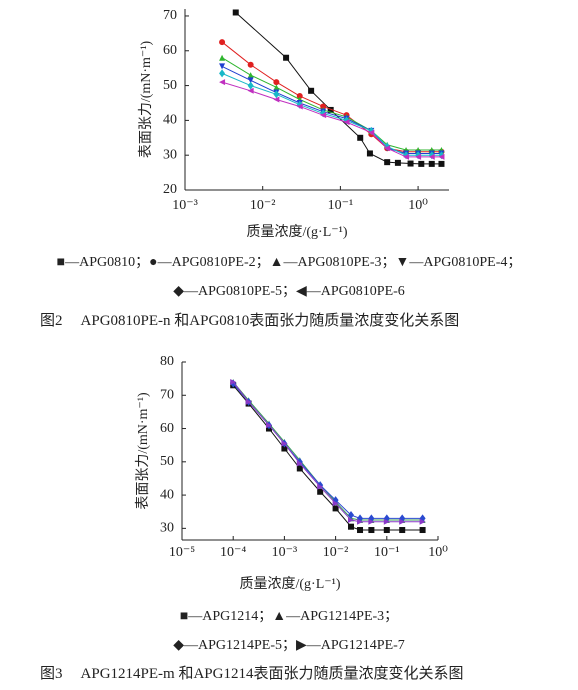 The width and height of the screenshot is (578, 690). What do you see at coordinates (214, 262) in the screenshot?
I see `legend-entry: APG0810PE-2` at bounding box center [214, 262].